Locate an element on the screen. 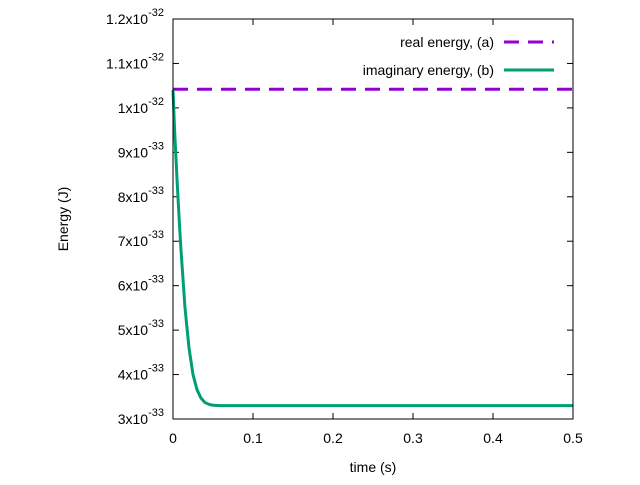  y-tick-label: 1.1x10⁻³² is located at coordinates (135, 61).